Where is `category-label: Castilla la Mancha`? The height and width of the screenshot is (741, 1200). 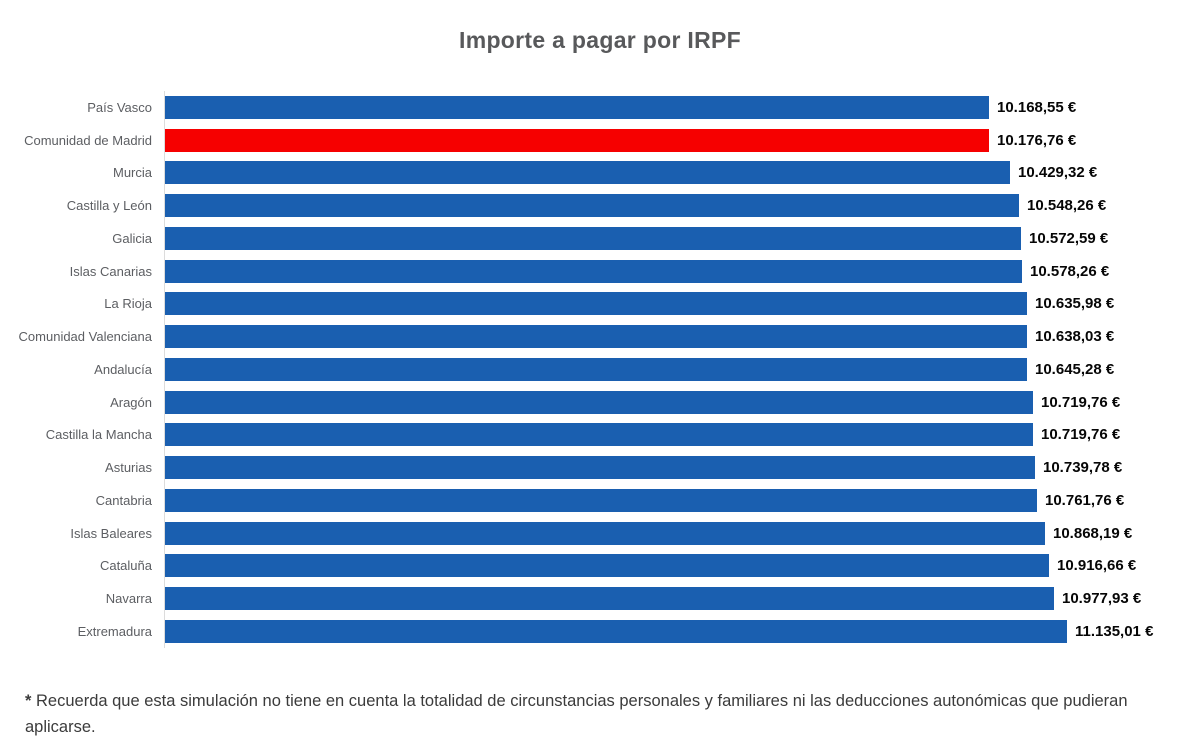 category-label: Castilla la Mancha is located at coordinates (98, 435).